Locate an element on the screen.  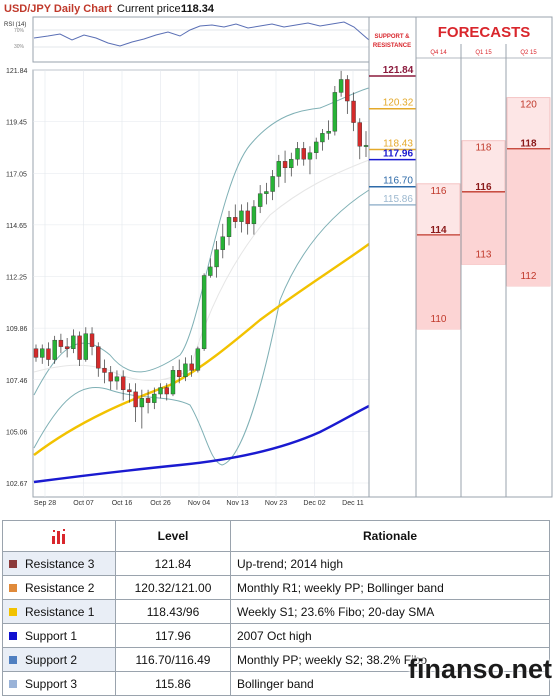
sr-level-value: 117.96 is located at coordinates (398, 154).